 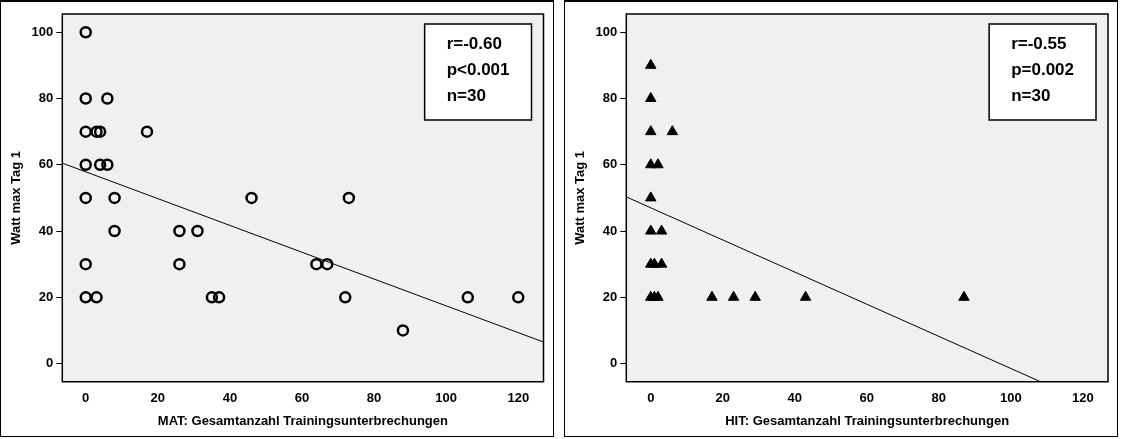 What do you see at coordinates (474, 44) in the screenshot?
I see `annotation: r=-0.60` at bounding box center [474, 44].